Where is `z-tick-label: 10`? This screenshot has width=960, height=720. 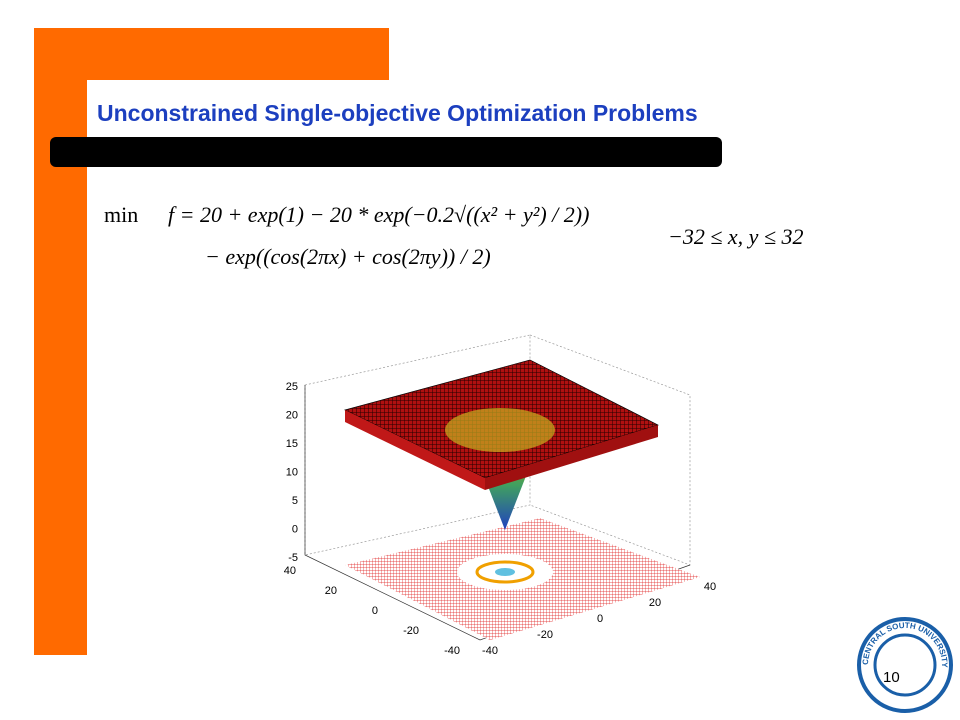 z-tick-label: 10 is located at coordinates (292, 473).